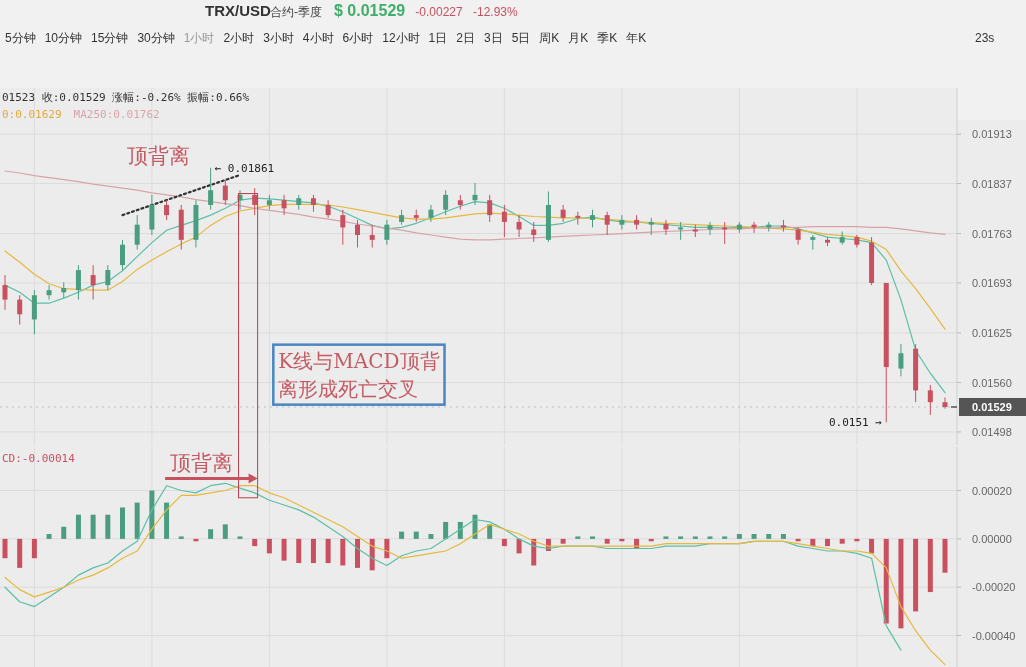 This screenshot has width=1026, height=667. Describe the element at coordinates (110, 38) in the screenshot. I see `text: 15分钟` at that location.